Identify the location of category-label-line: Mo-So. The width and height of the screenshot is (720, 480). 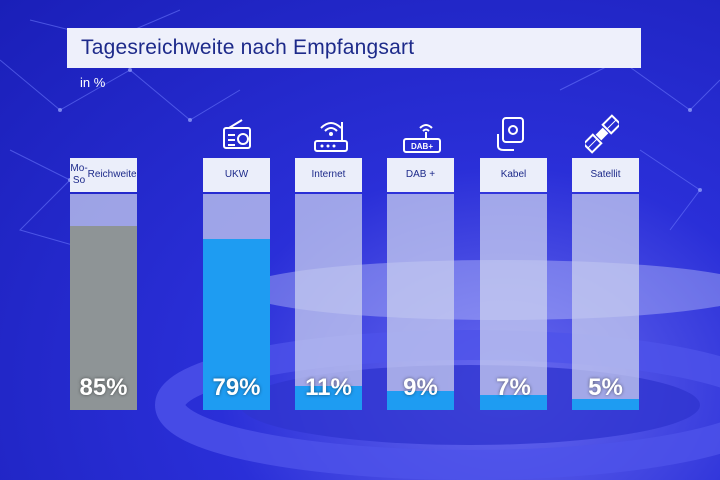
(79, 174).